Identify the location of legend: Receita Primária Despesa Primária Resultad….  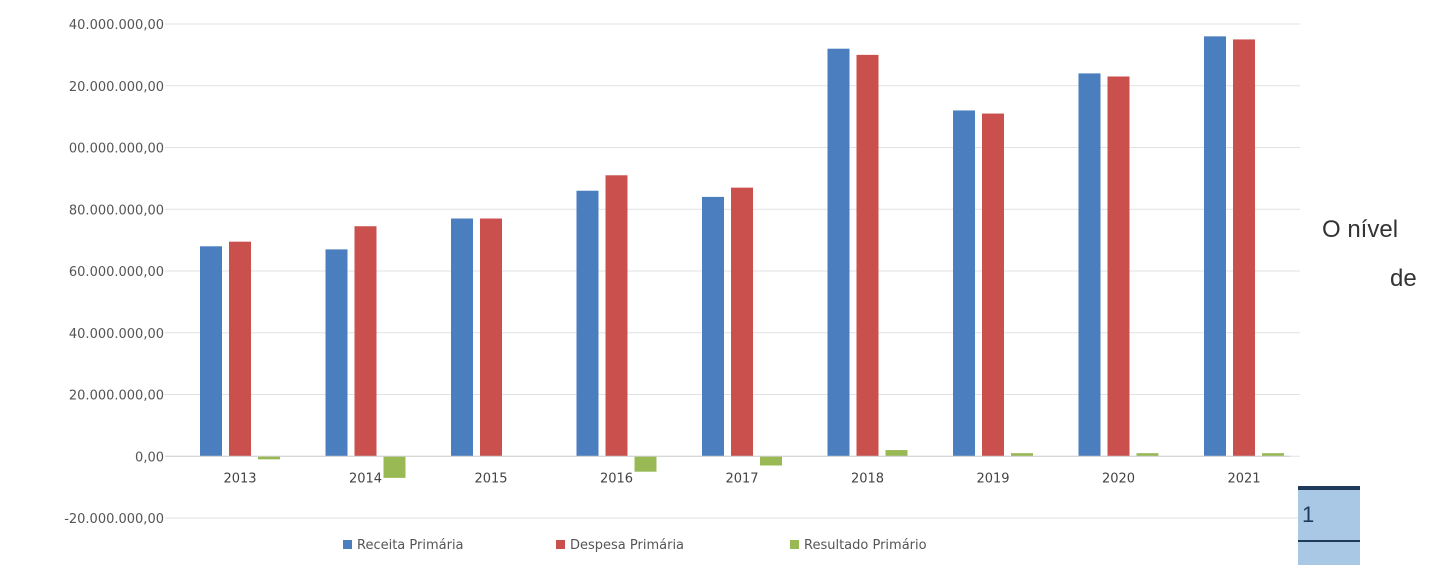
(635, 545).